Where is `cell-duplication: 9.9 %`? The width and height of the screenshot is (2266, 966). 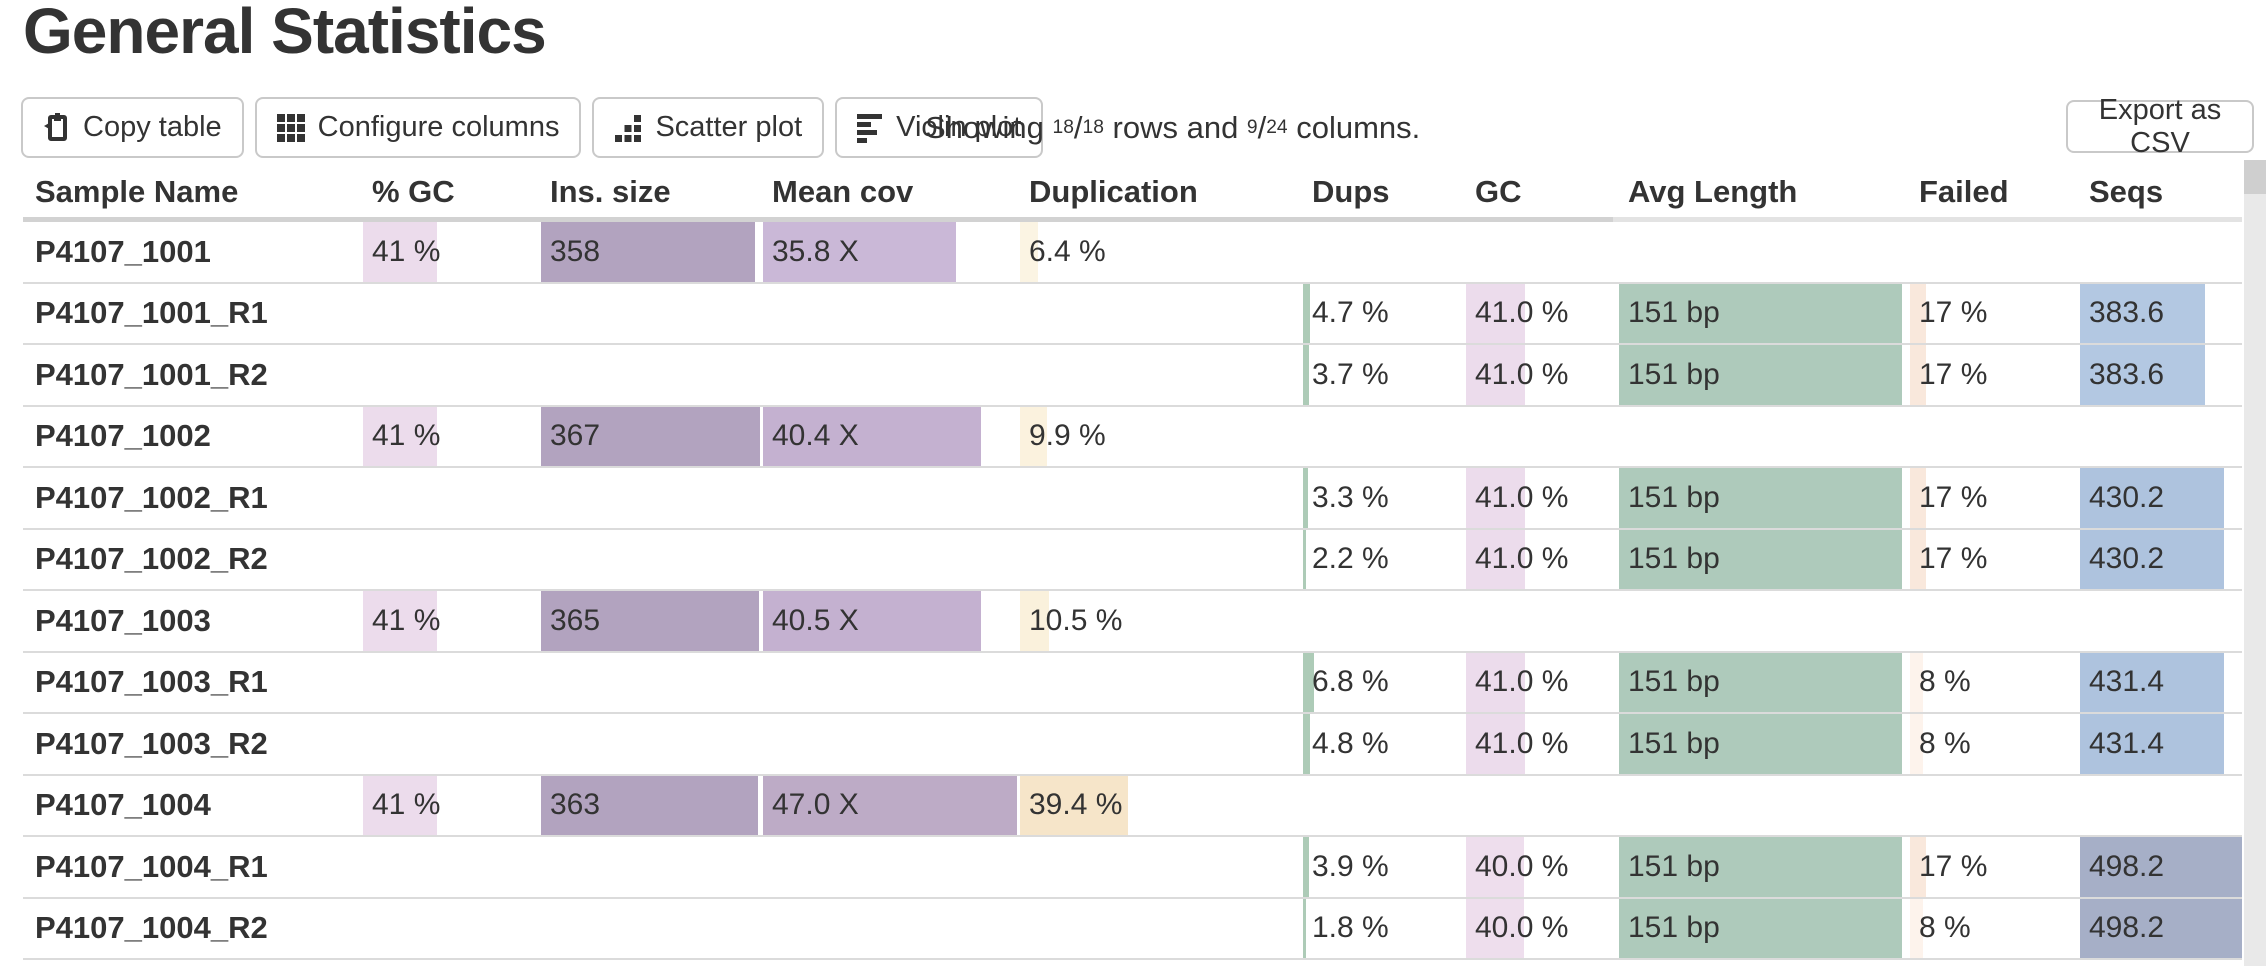 cell-duplication: 9.9 % is located at coordinates (1157, 436).